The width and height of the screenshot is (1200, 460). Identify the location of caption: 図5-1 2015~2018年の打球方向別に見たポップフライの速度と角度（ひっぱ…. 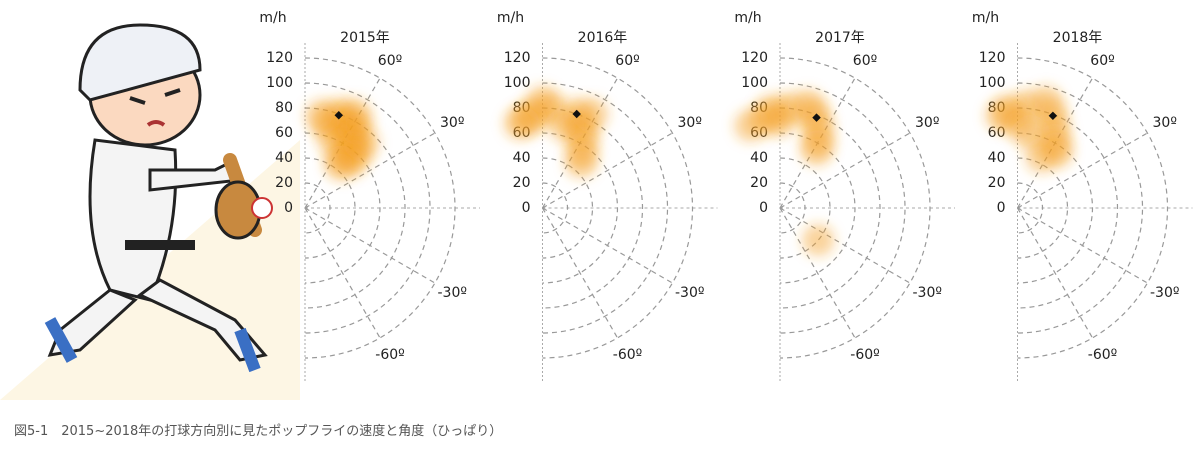
(258, 431).